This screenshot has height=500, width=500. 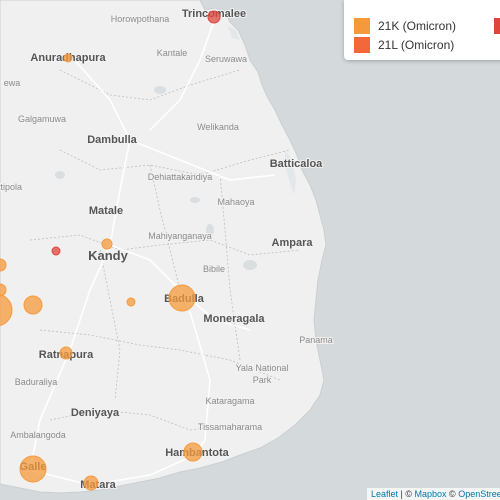 What do you see at coordinates (3, 290) in the screenshot?
I see `marker-west2` at bounding box center [3, 290].